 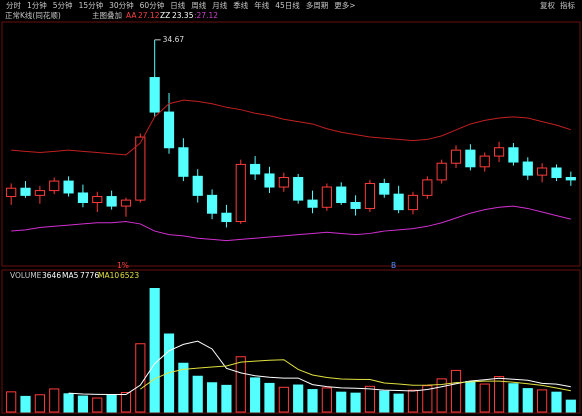 What do you see at coordinates (198, 5) in the screenshot?
I see `toolbar-item: 周线` at bounding box center [198, 5].